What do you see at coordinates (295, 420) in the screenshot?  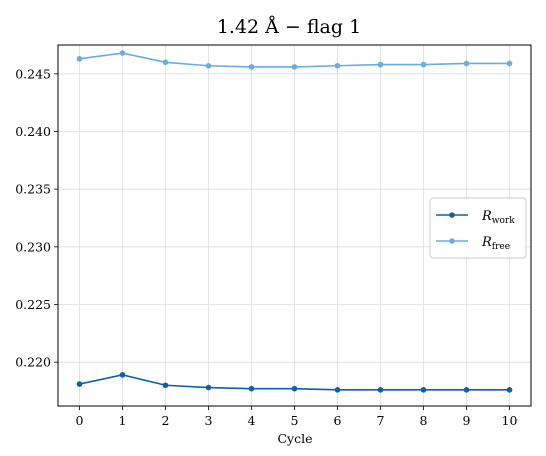 I see `x-tick-label: 5` at bounding box center [295, 420].